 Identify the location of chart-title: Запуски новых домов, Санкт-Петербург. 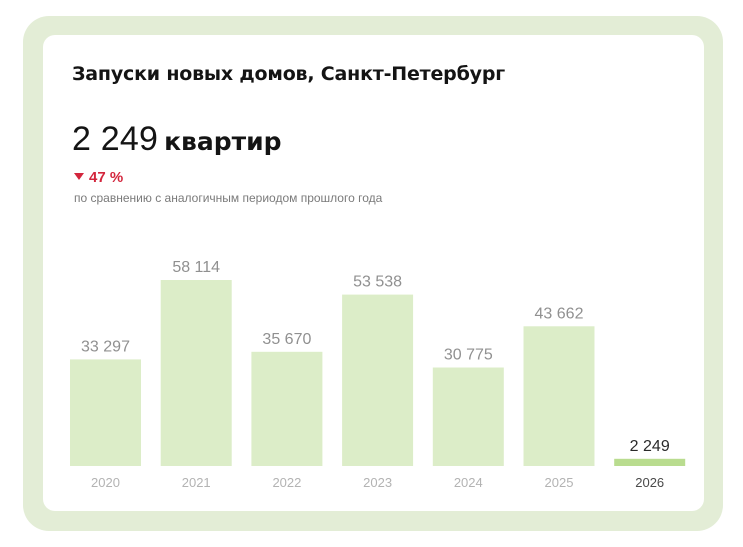
(288, 74).